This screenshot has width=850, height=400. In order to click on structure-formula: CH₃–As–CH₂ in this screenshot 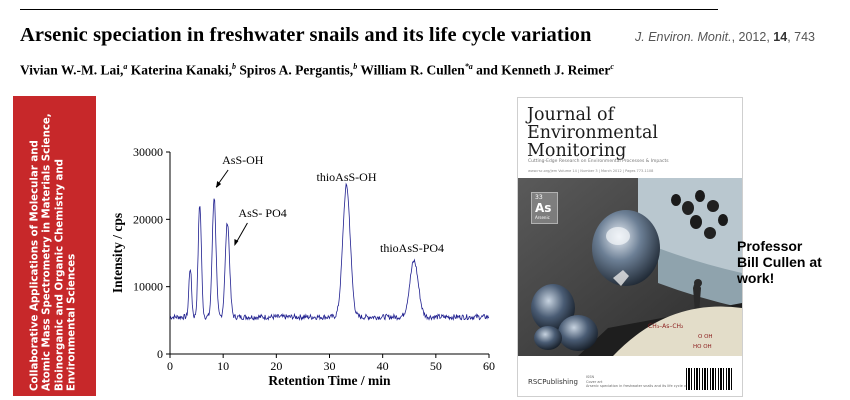, I will do `click(666, 326)`.